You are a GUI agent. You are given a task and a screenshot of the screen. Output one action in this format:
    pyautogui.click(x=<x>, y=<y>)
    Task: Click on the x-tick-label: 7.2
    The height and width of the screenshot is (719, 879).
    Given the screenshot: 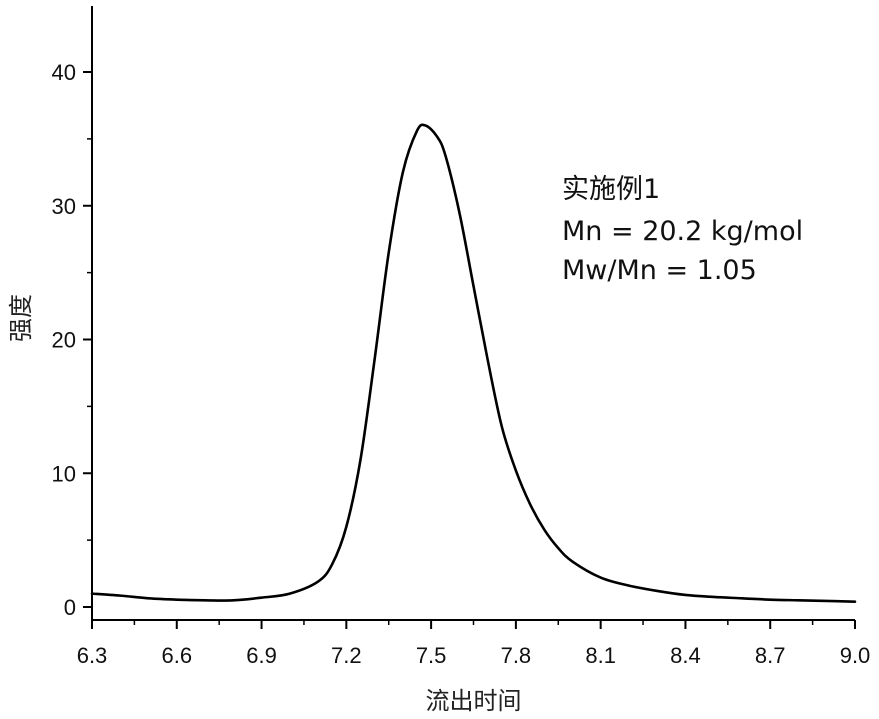 What is the action you would take?
    pyautogui.click(x=346, y=655)
    